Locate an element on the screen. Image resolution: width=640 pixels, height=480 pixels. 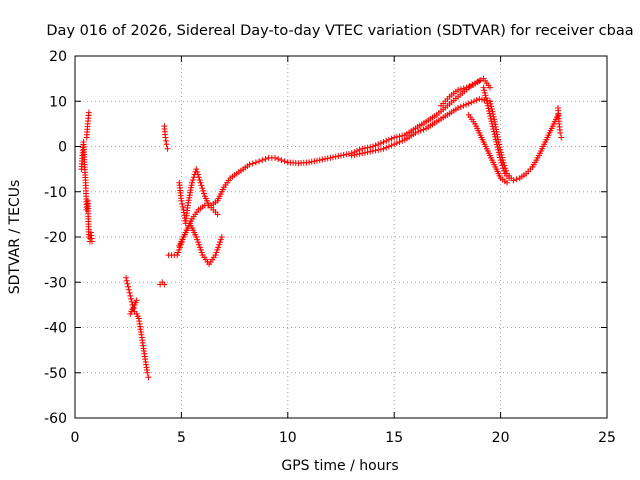
y-tick-label: -40 is located at coordinates (55, 329).